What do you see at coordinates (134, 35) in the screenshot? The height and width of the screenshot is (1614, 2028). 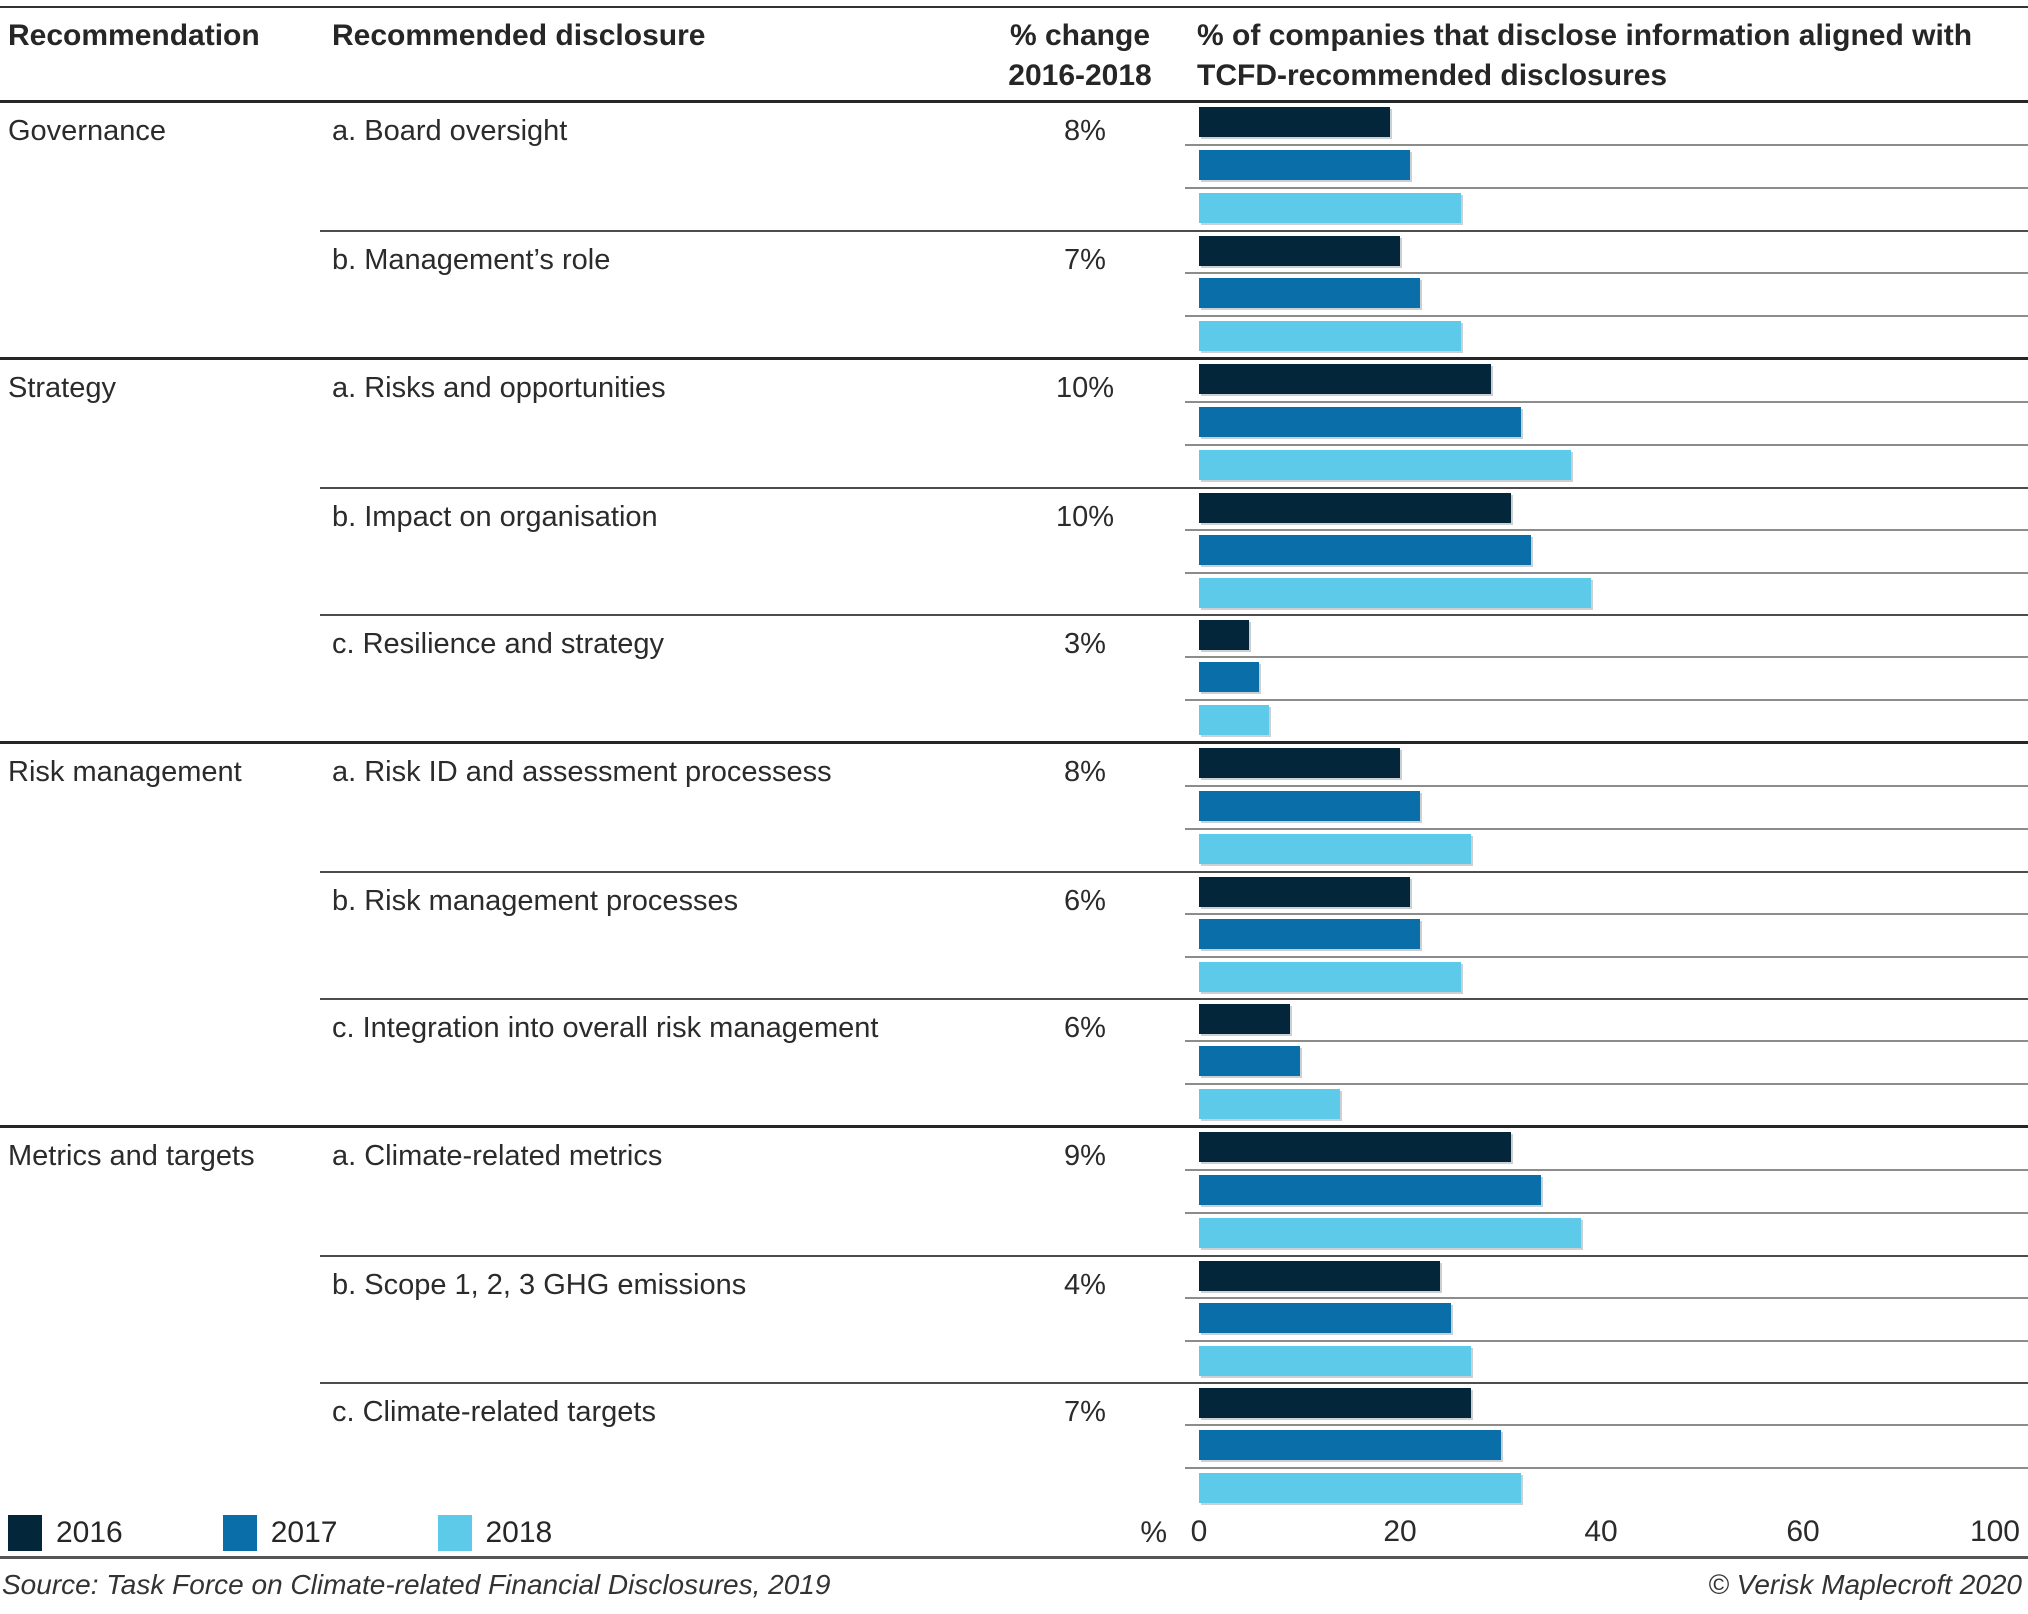 I see `header-recommendation: Recommendation` at bounding box center [134, 35].